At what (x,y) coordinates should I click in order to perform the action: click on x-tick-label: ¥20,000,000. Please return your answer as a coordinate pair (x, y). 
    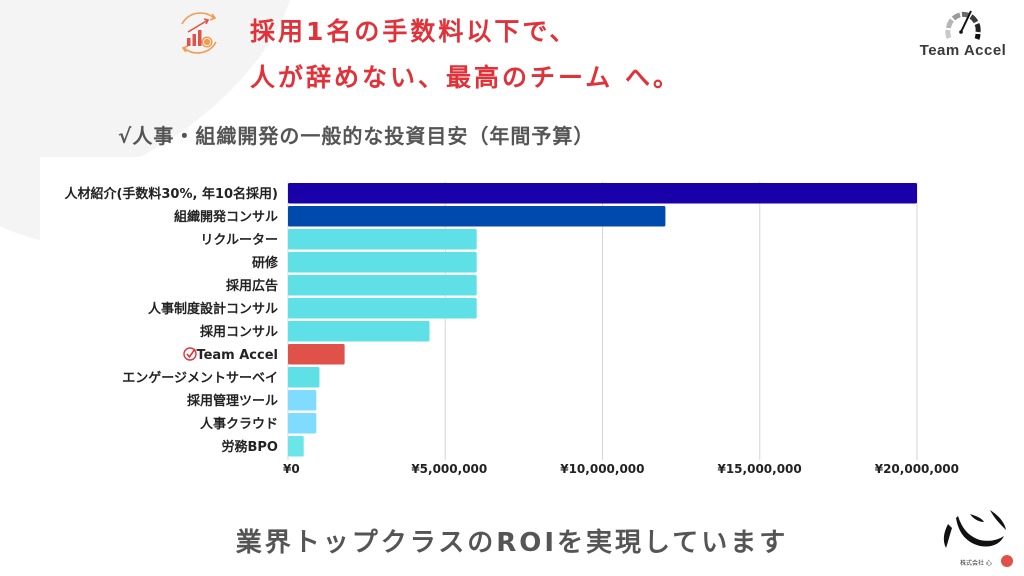
    Looking at the image, I should click on (917, 469).